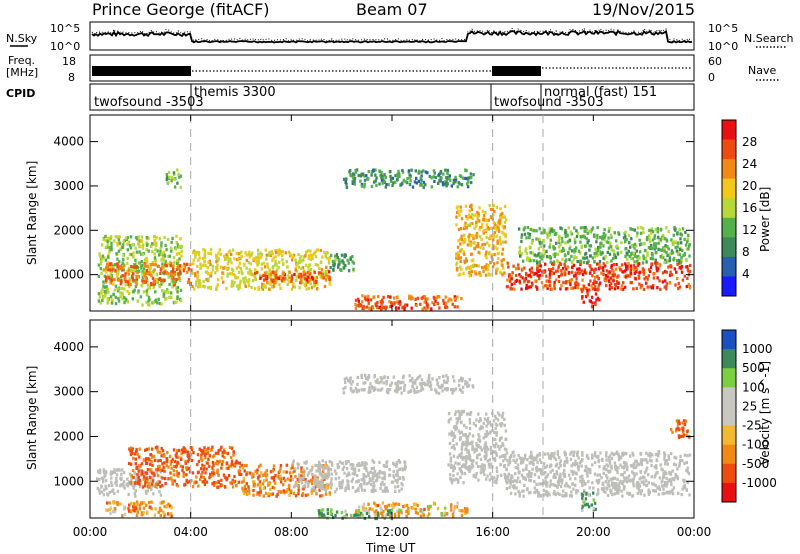 The width and height of the screenshot is (800, 554). I want to click on freq-label: Freq., so click(21, 60).